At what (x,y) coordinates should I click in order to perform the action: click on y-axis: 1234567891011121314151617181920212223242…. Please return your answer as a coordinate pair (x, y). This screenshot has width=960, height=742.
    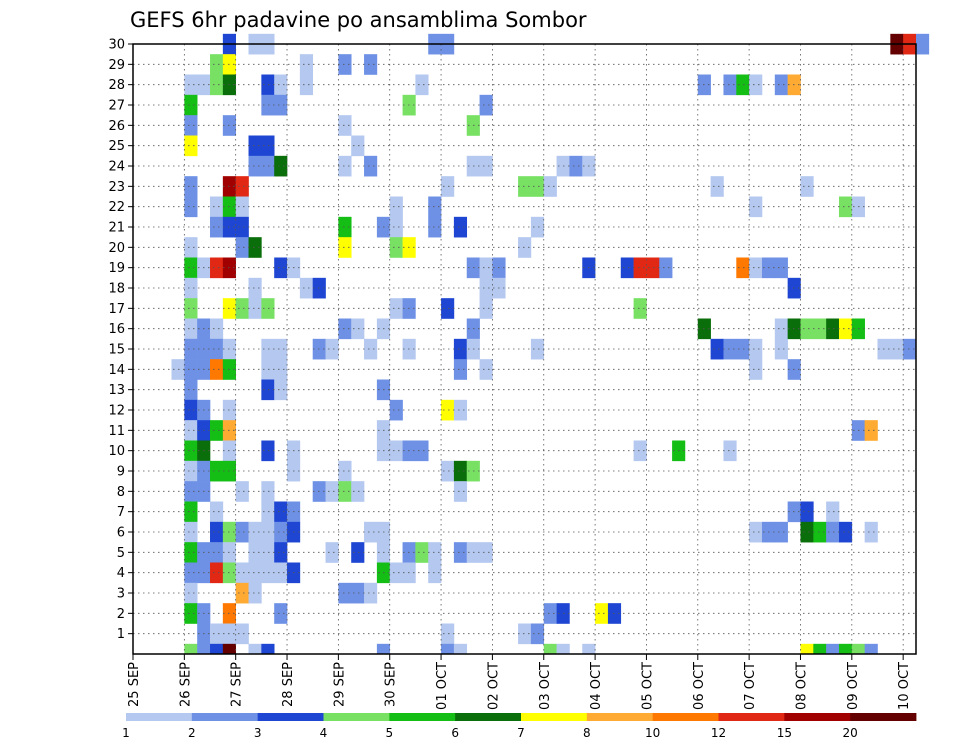
    Looking at the image, I should click on (120, 340).